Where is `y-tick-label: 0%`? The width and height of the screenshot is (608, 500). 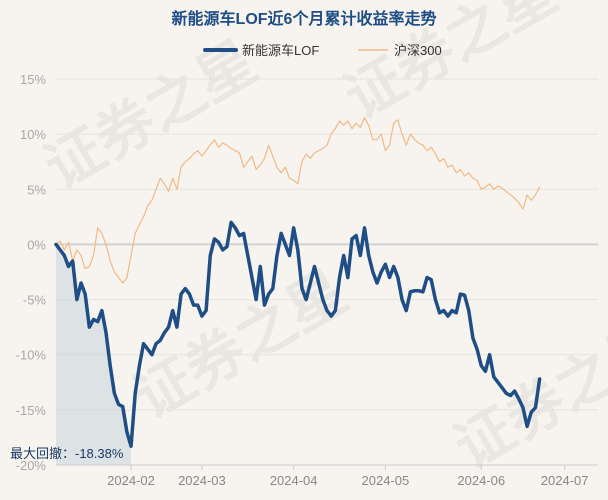
y-tick-label: 0% is located at coordinates (36, 244).